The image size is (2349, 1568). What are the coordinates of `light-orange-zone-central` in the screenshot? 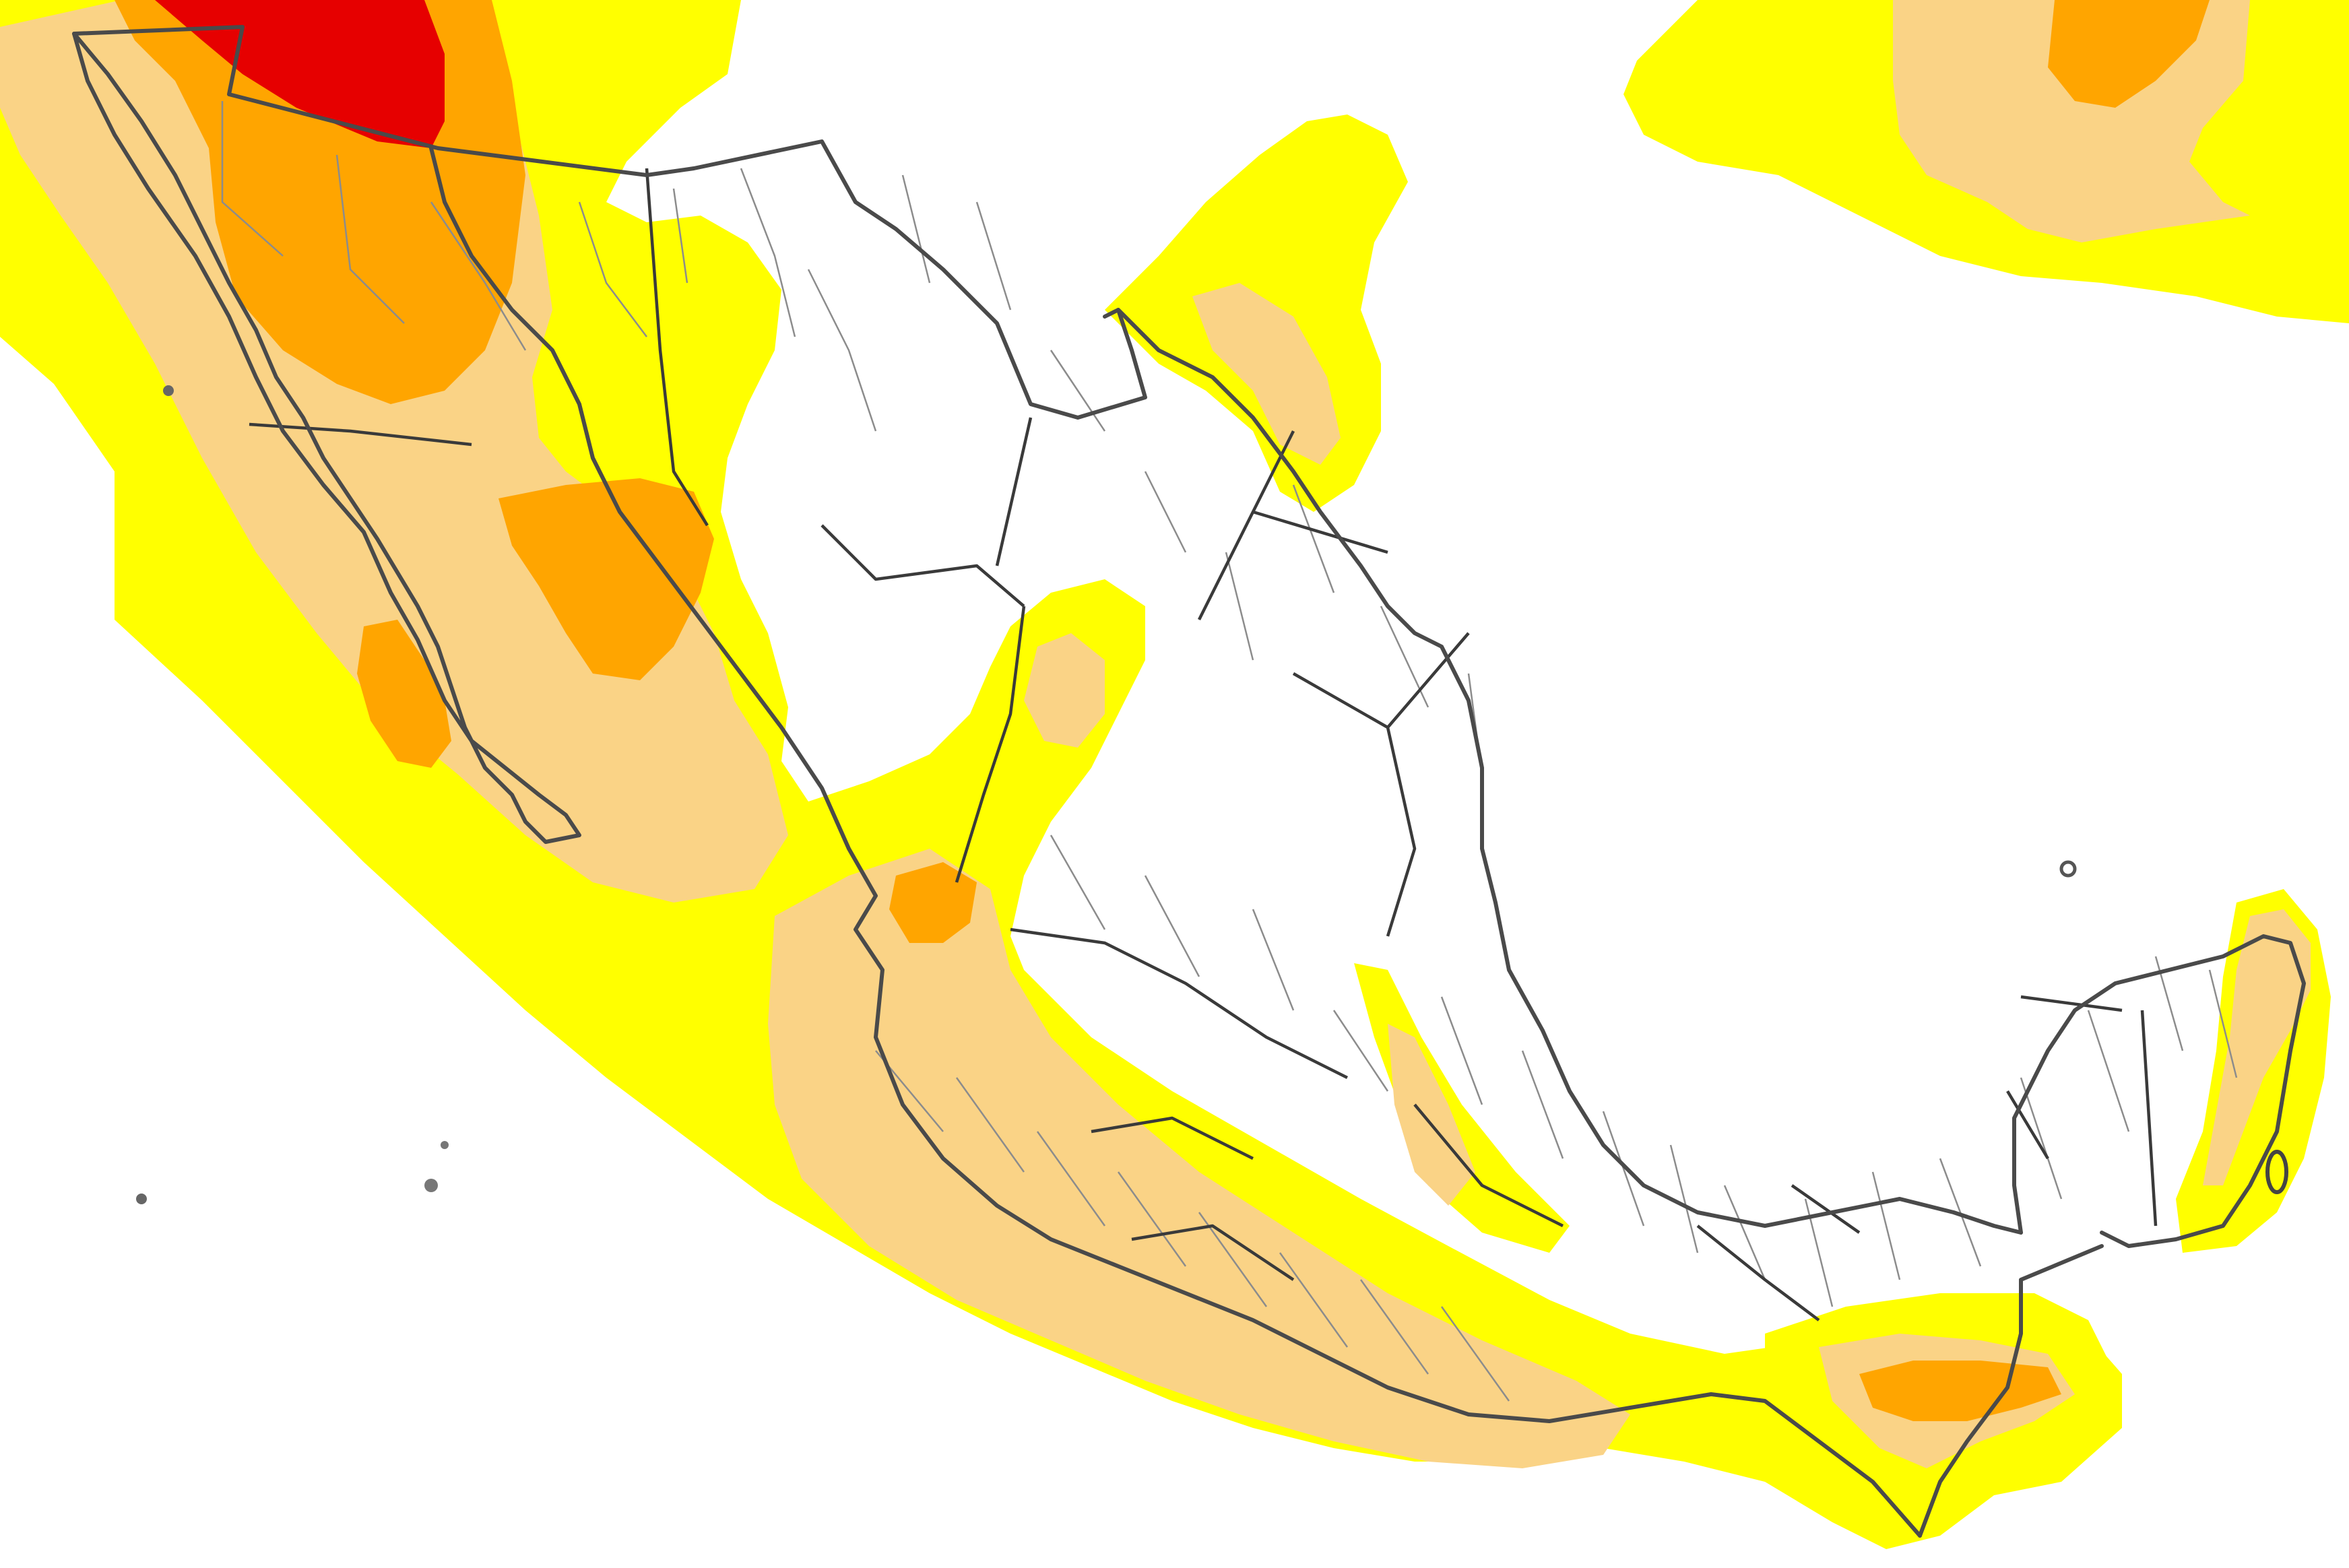 It's located at (1064, 690).